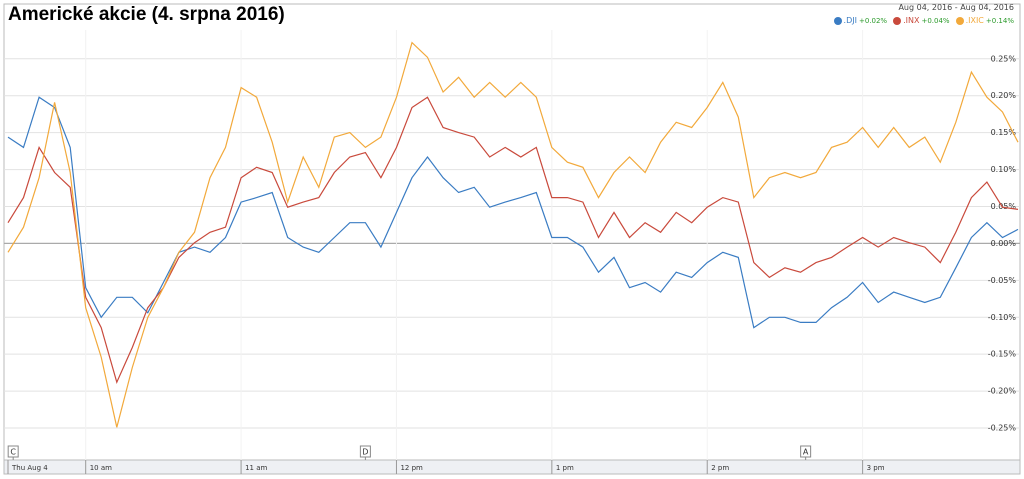  What do you see at coordinates (1004, 243) in the screenshot?
I see `y-tick-label: 0.00%` at bounding box center [1004, 243].